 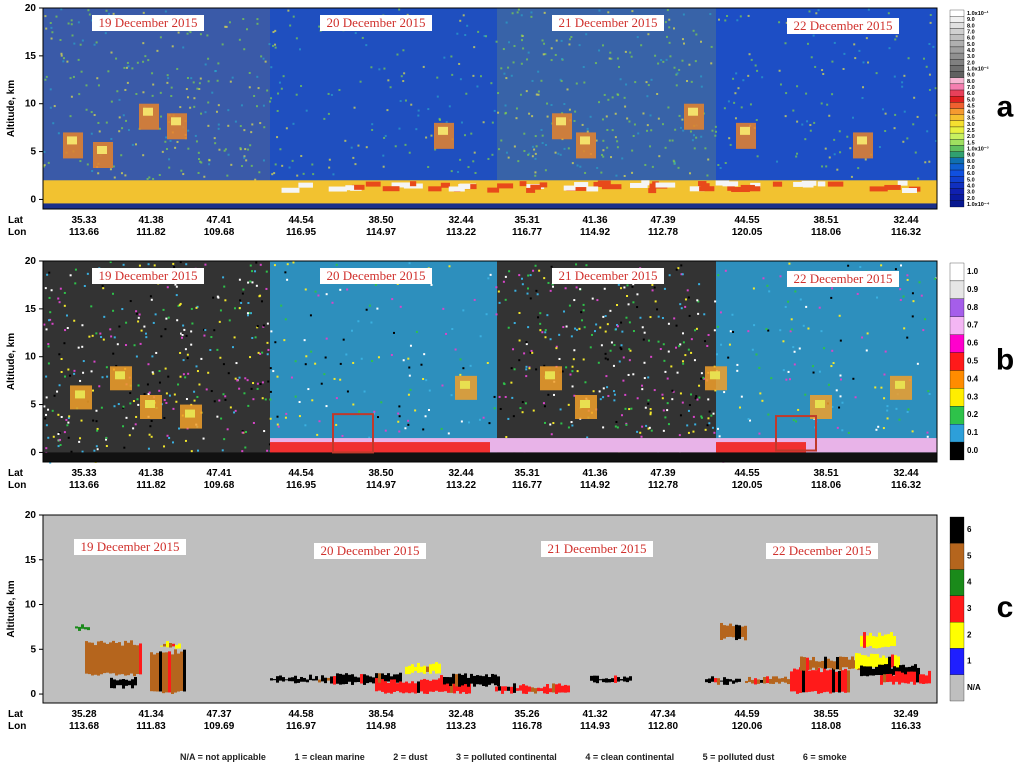 I want to click on x-tick-lat: 44.55, so click(x=746, y=220).